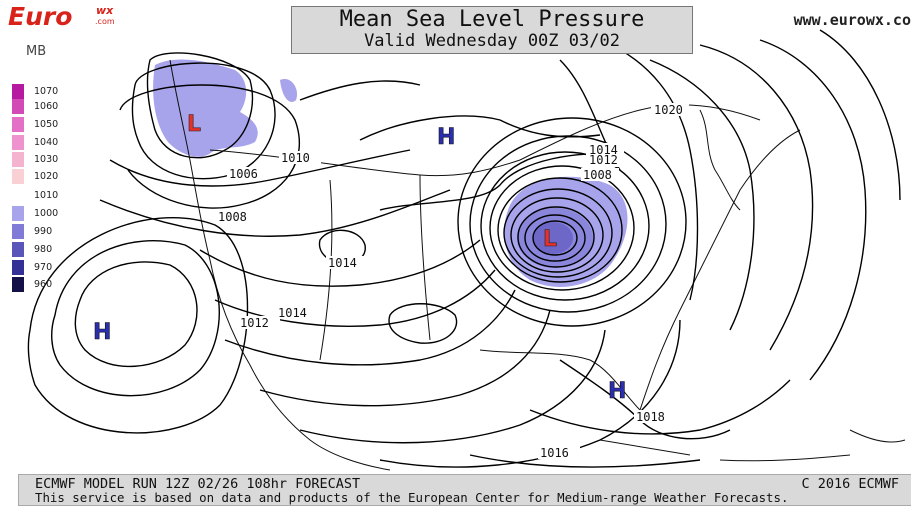 This screenshot has width=911, height=516. What do you see at coordinates (43, 267) in the screenshot?
I see `legend-label: 970` at bounding box center [43, 267].